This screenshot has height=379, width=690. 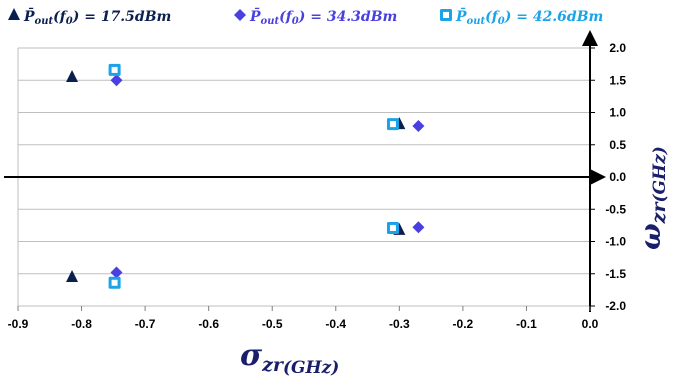 I want to click on legend-label: P̄out(f0) = 34.3dBm, so click(x=323, y=16).